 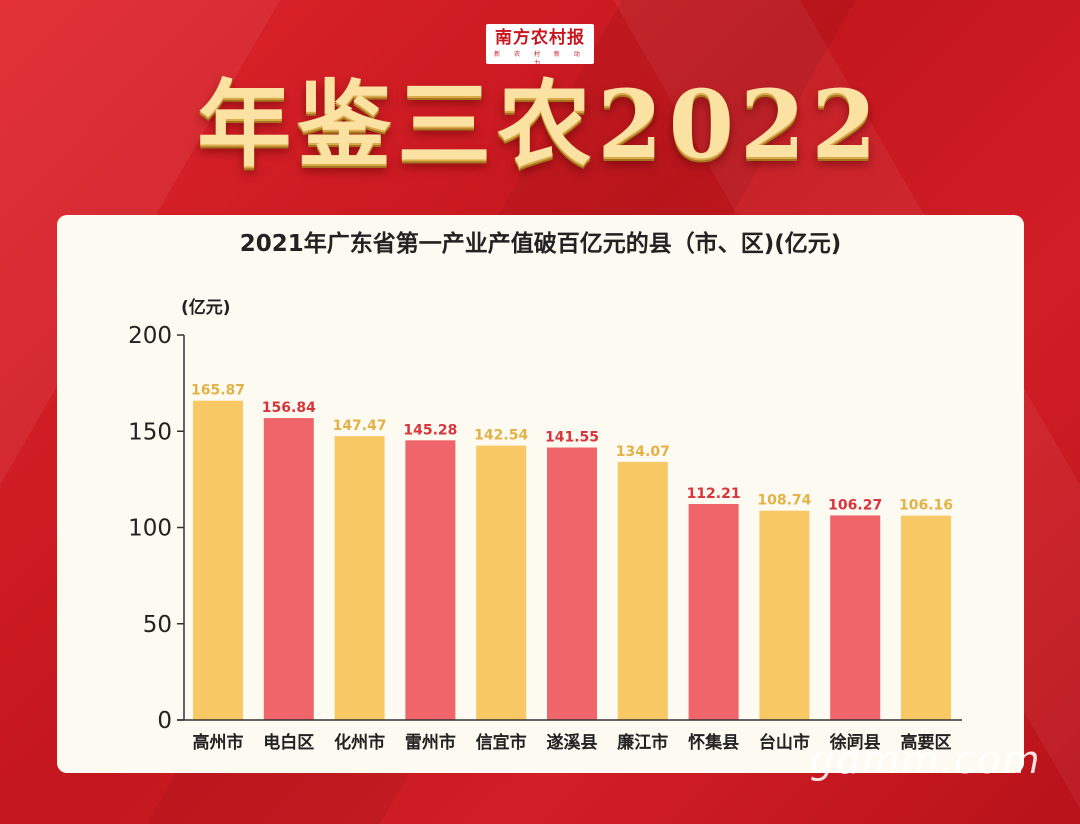 What do you see at coordinates (855, 742) in the screenshot?
I see `x-category-label: 徐闻县` at bounding box center [855, 742].